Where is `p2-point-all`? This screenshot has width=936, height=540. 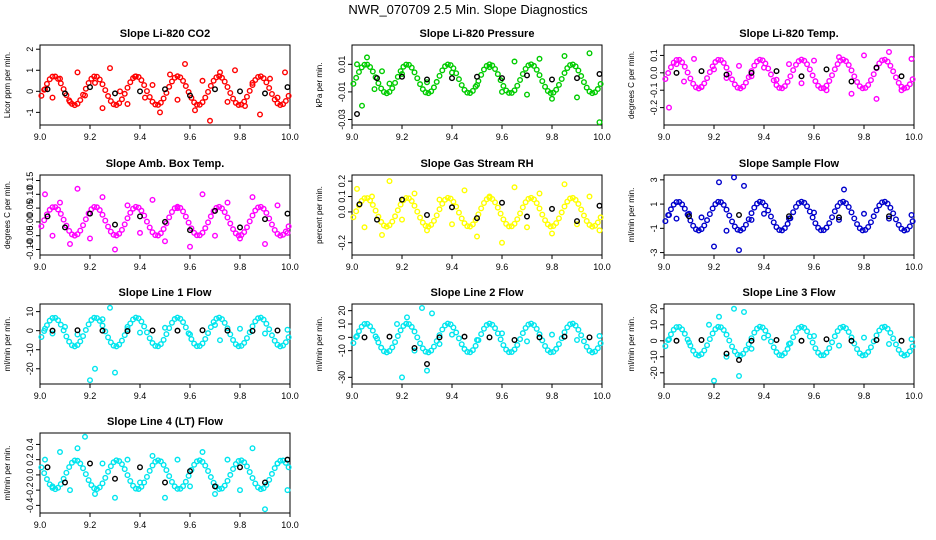 p2-point-all is located at coordinates (427, 82).